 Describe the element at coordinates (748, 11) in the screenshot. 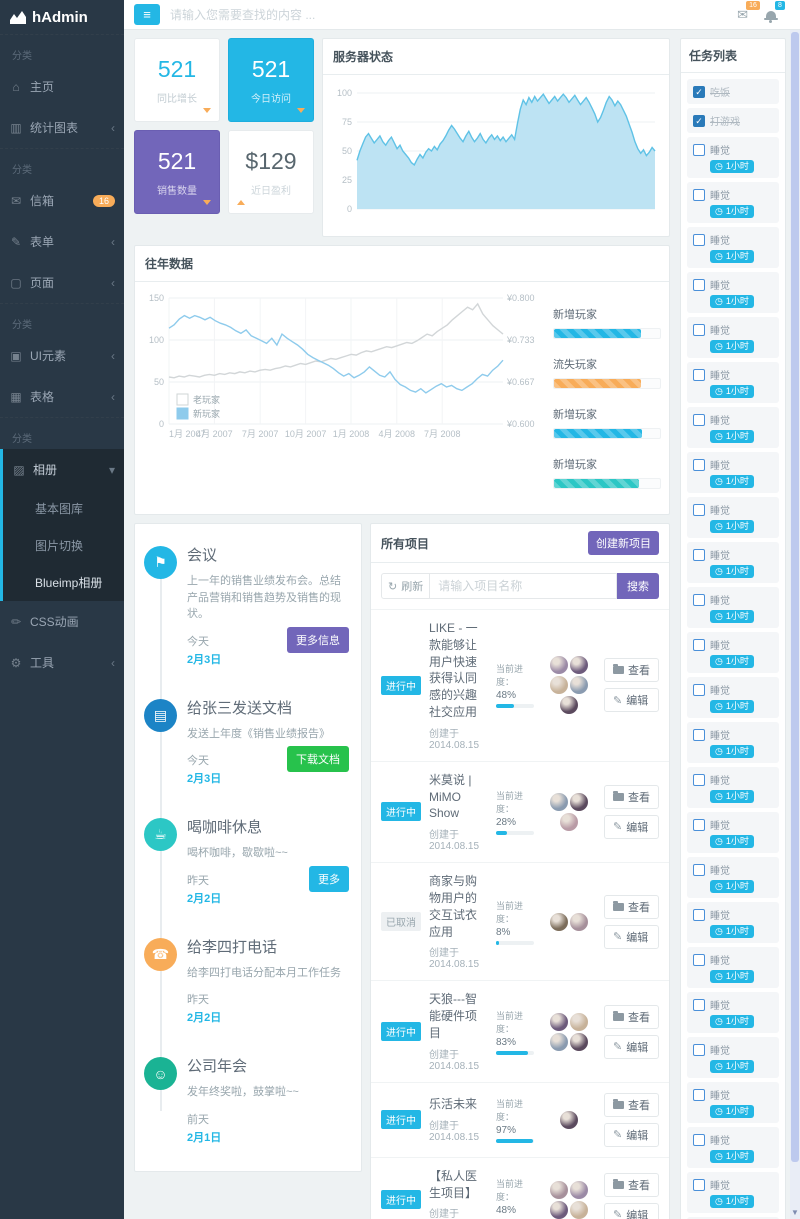

I see `messages-button: ✉ 16` at that location.